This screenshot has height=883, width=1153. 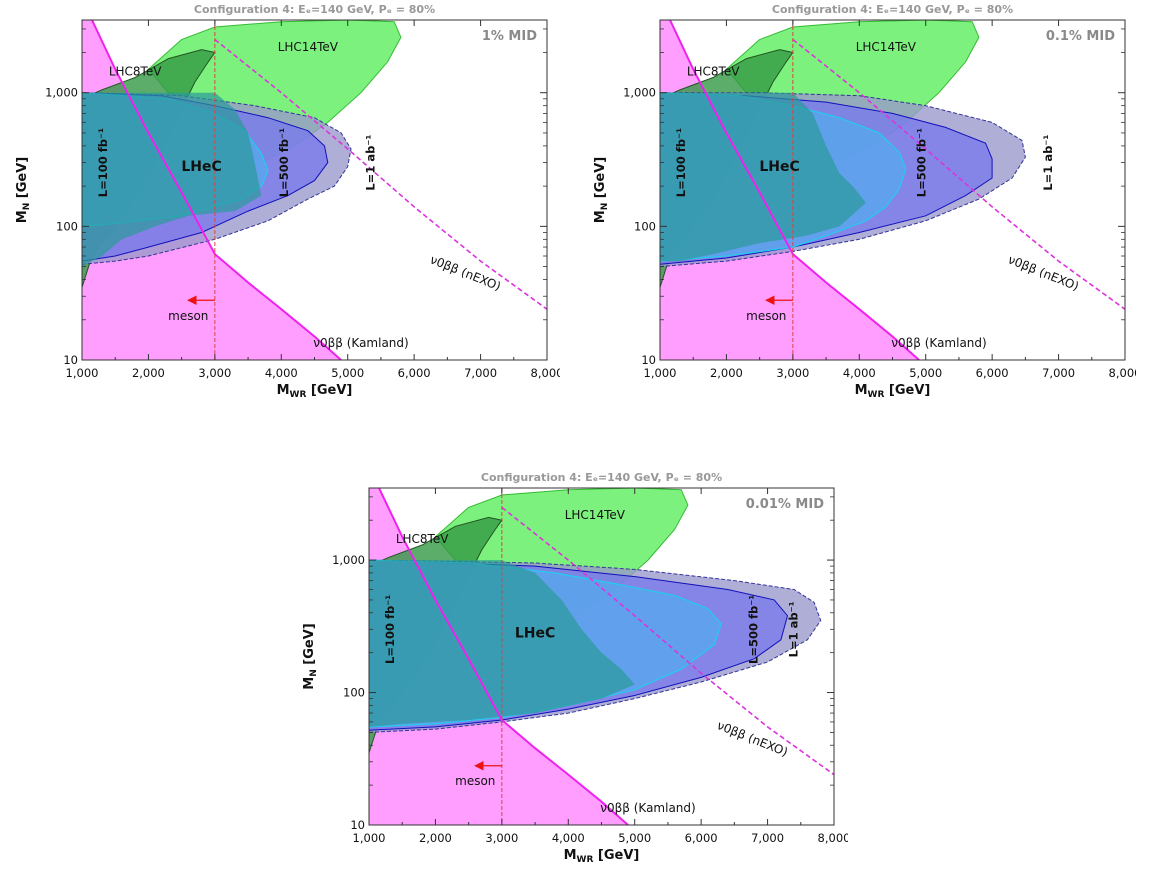 What do you see at coordinates (1080, 36) in the screenshot?
I see `mid-tag: 0.1% MID` at bounding box center [1080, 36].